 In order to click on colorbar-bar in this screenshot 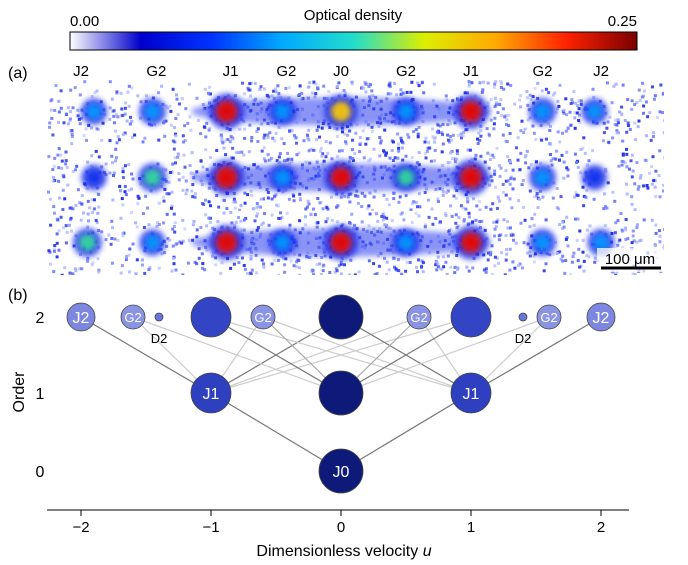, I will do `click(353, 41)`.